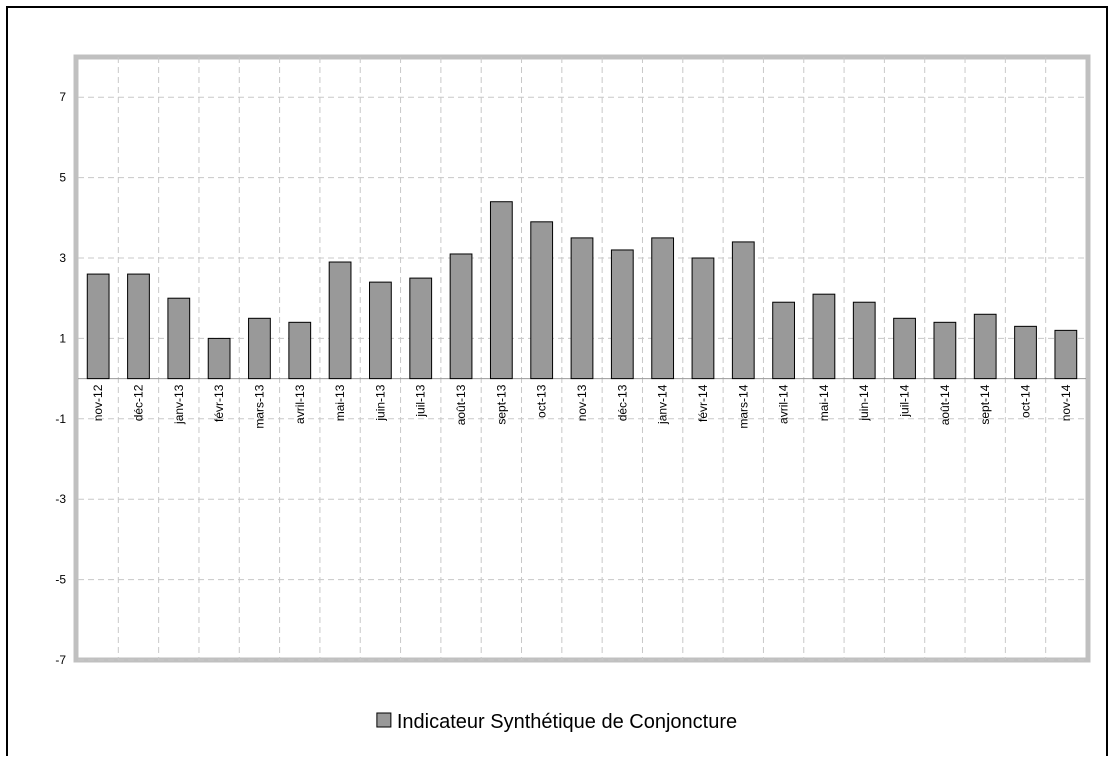  Describe the element at coordinates (461, 404) in the screenshot. I see `x-tick-label: août-13` at that location.